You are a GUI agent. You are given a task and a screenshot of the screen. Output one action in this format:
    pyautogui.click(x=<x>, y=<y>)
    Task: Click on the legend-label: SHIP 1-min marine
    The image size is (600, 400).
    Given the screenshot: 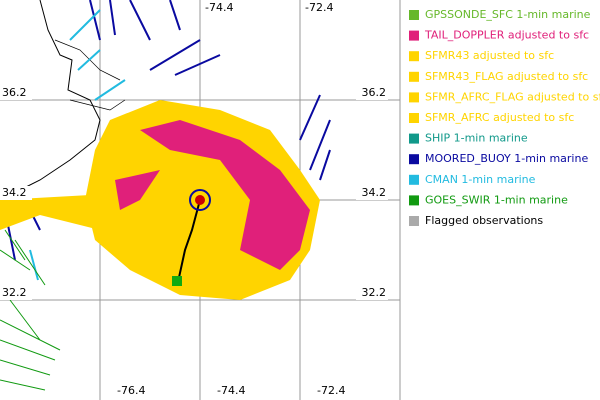 What is the action you would take?
    pyautogui.click(x=476, y=138)
    